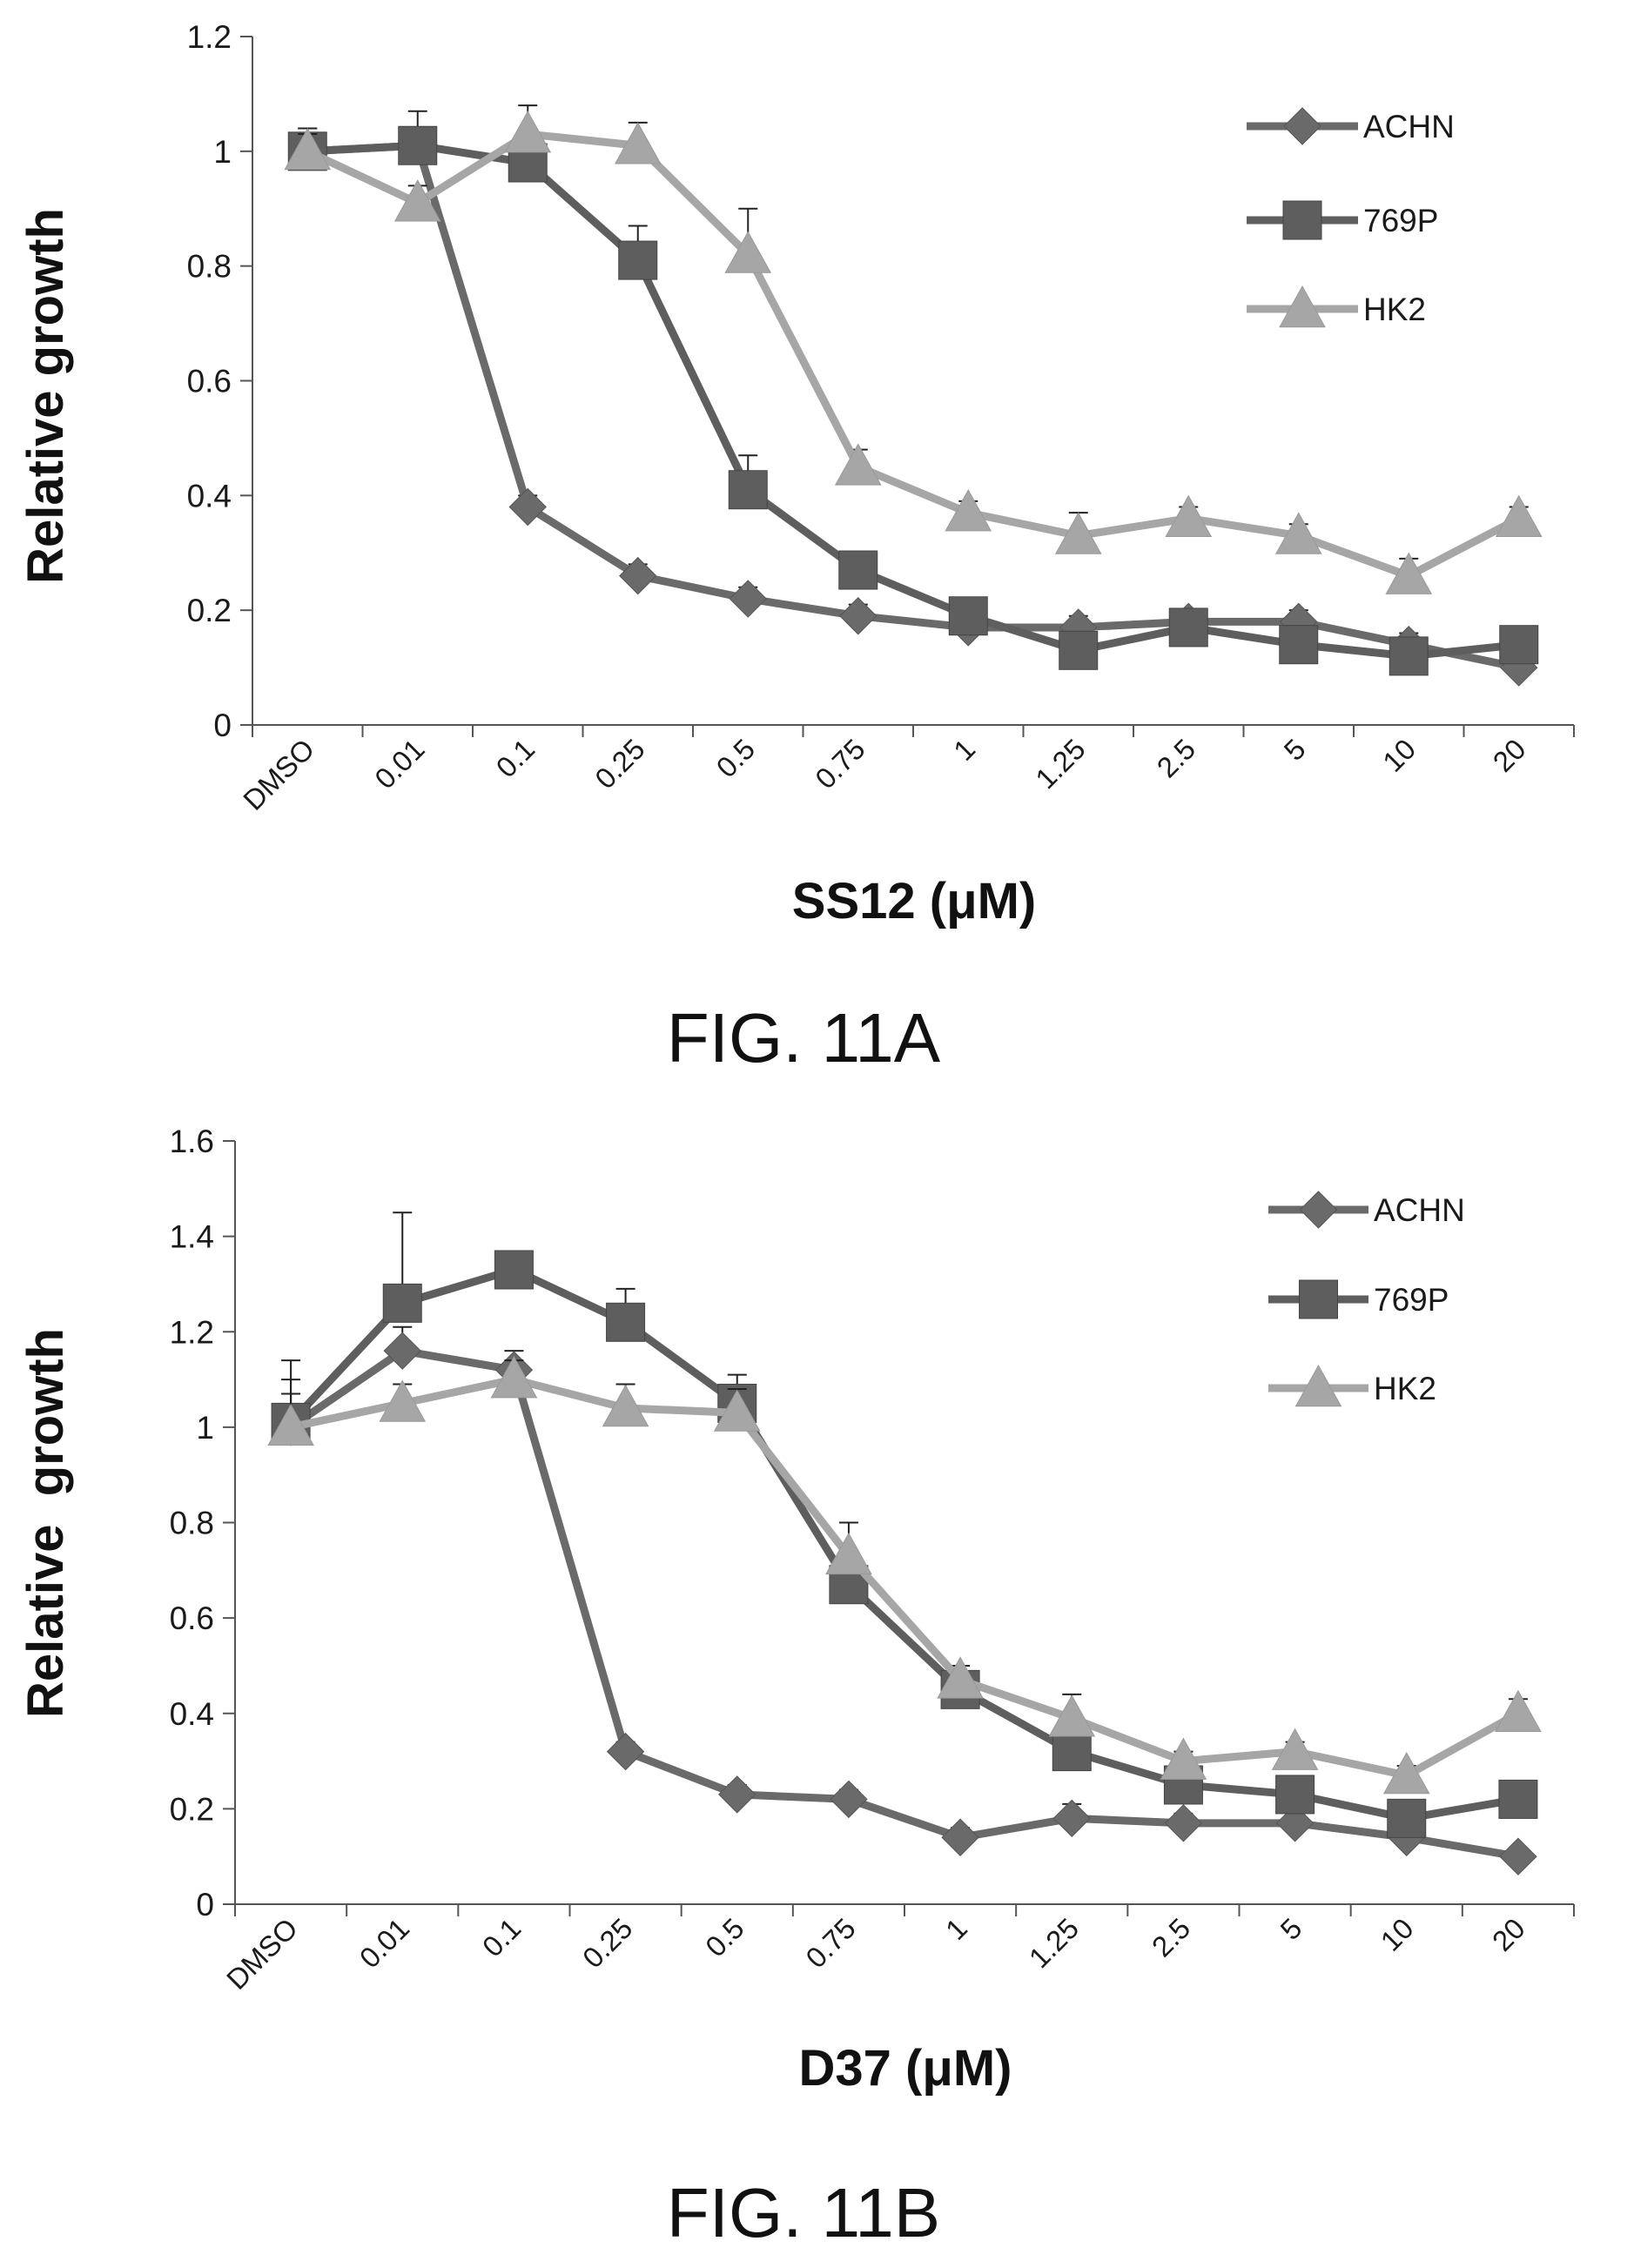 The height and width of the screenshot is (2268, 1634). Describe the element at coordinates (914, 901) in the screenshot. I see `x-axis-label: SS12 (μM)` at that location.